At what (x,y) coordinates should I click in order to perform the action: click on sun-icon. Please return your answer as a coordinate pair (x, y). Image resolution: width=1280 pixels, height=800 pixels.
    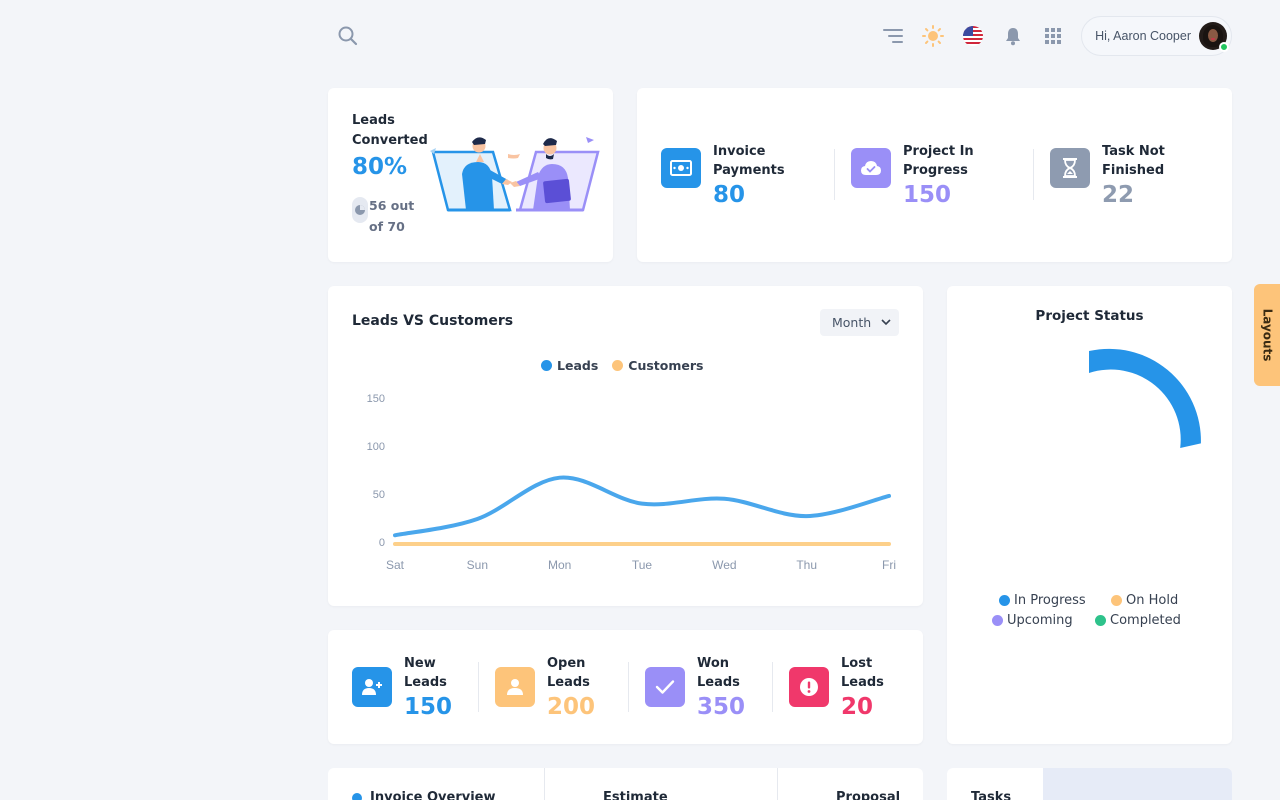
    Looking at the image, I should click on (933, 36).